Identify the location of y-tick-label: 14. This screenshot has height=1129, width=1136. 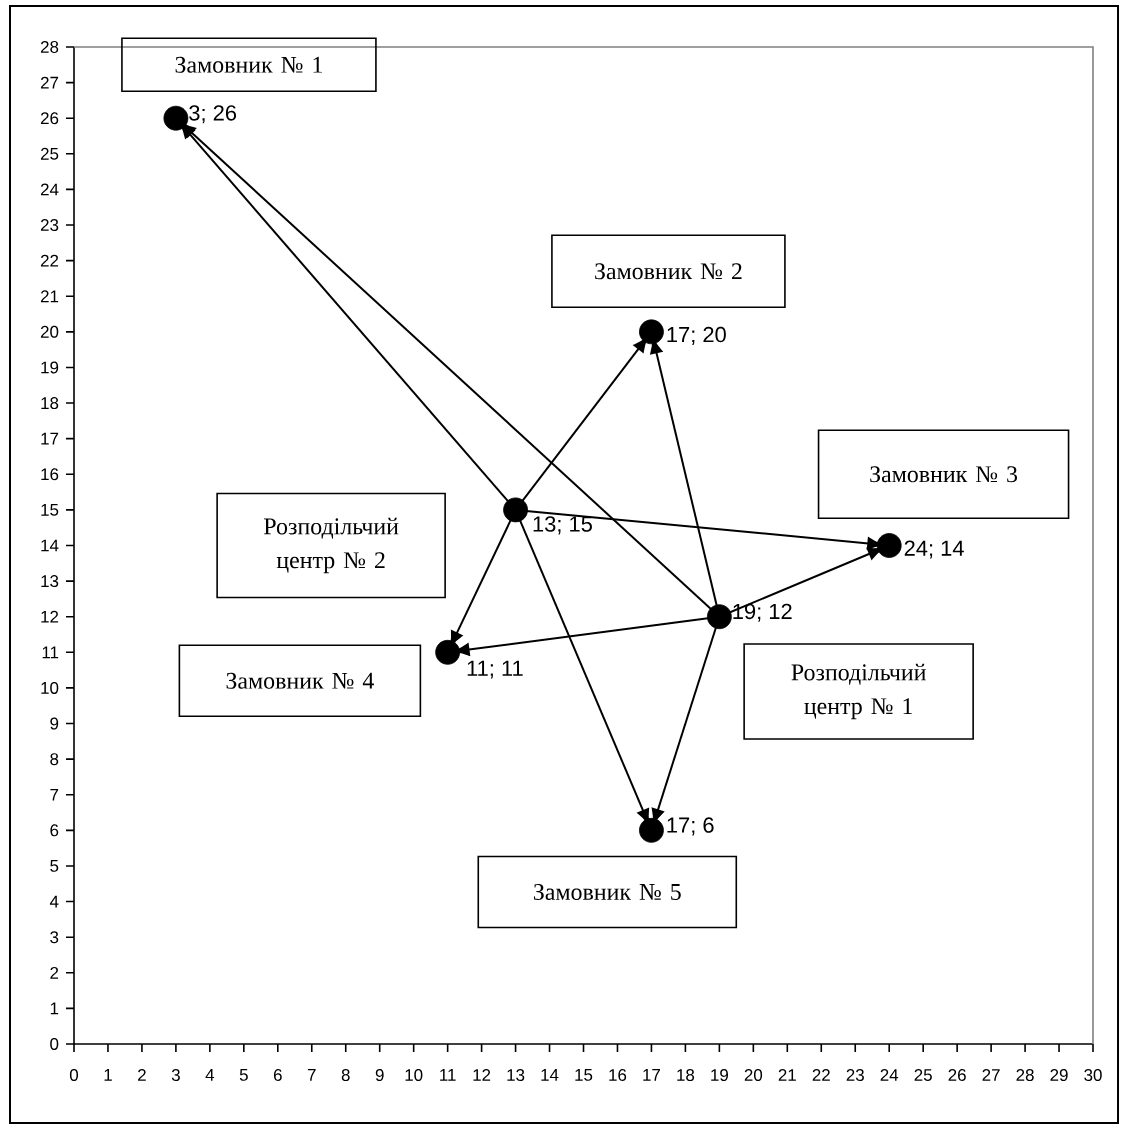
(50, 545).